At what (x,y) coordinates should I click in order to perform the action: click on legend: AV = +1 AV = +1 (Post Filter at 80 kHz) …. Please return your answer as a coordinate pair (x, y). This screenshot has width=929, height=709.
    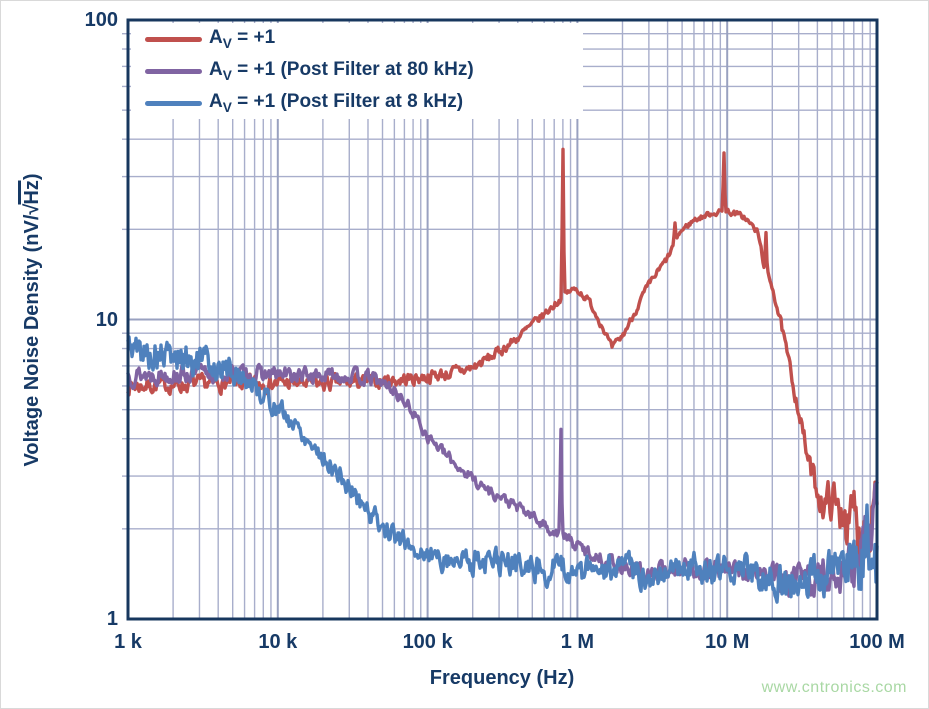
    Looking at the image, I should click on (357, 71).